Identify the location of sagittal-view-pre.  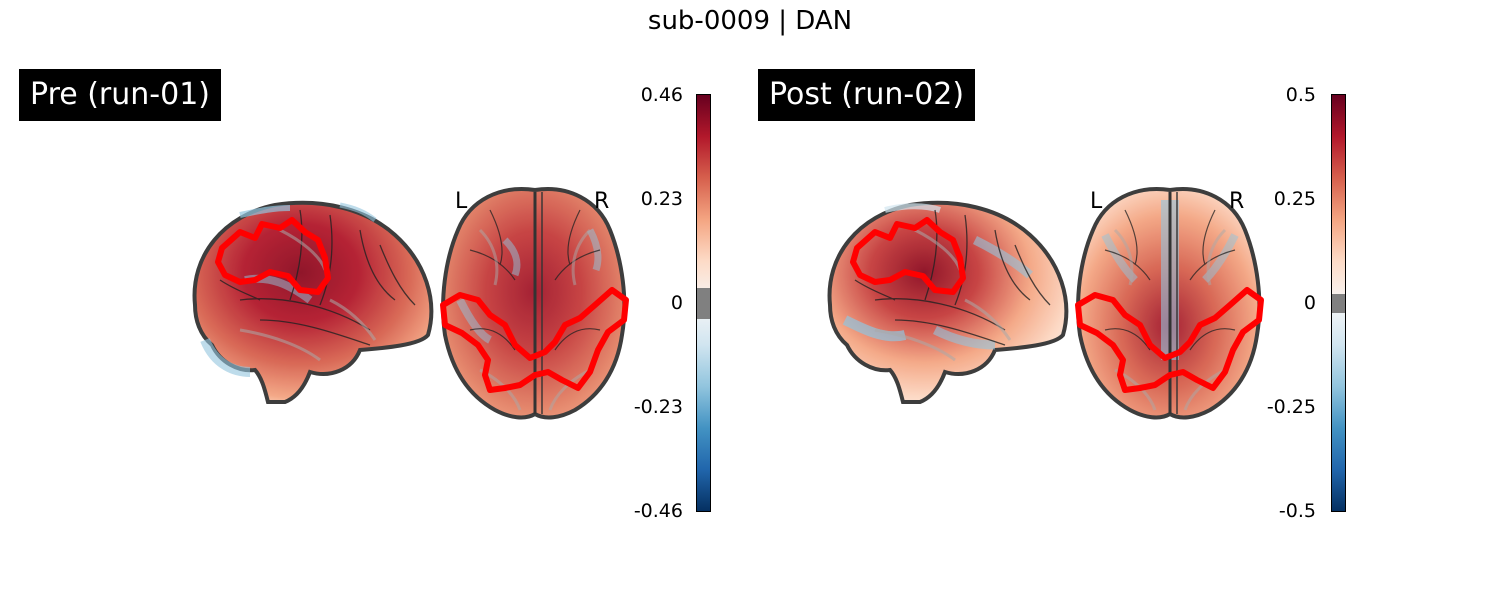
(313, 302).